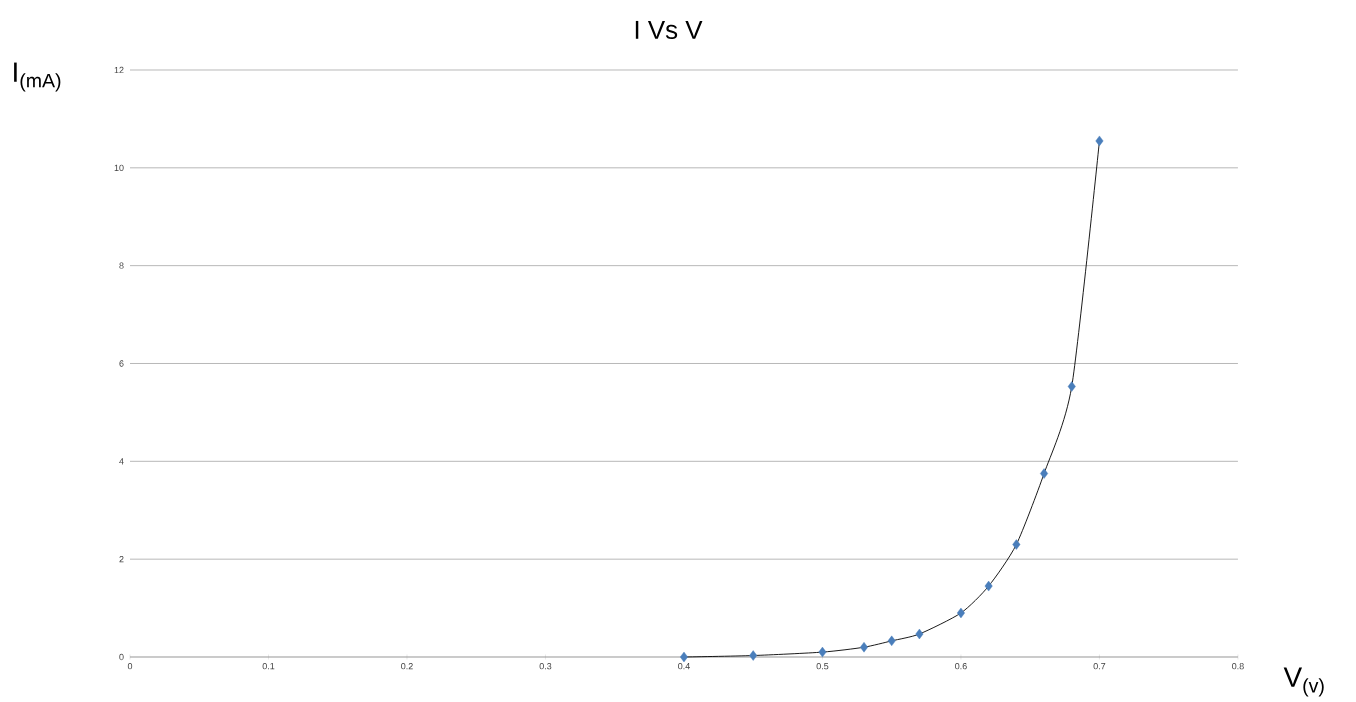 The image size is (1356, 702). I want to click on x-tick-label: 0.3, so click(545, 666).